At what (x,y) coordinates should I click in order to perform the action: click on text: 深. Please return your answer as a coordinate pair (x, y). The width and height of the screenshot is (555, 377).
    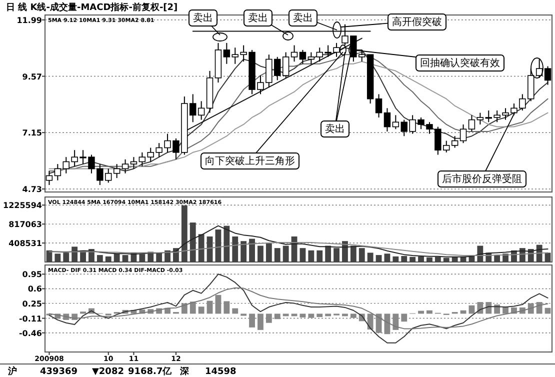
    Looking at the image, I should click on (184, 371).